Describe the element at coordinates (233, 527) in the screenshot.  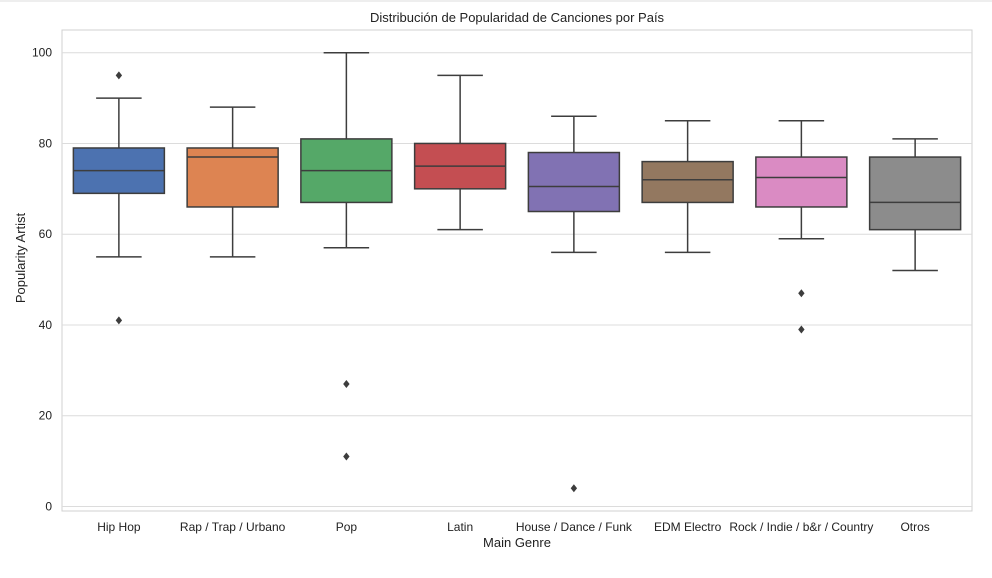
I see `x-tick-label: Rap / Trap / Urbano` at that location.